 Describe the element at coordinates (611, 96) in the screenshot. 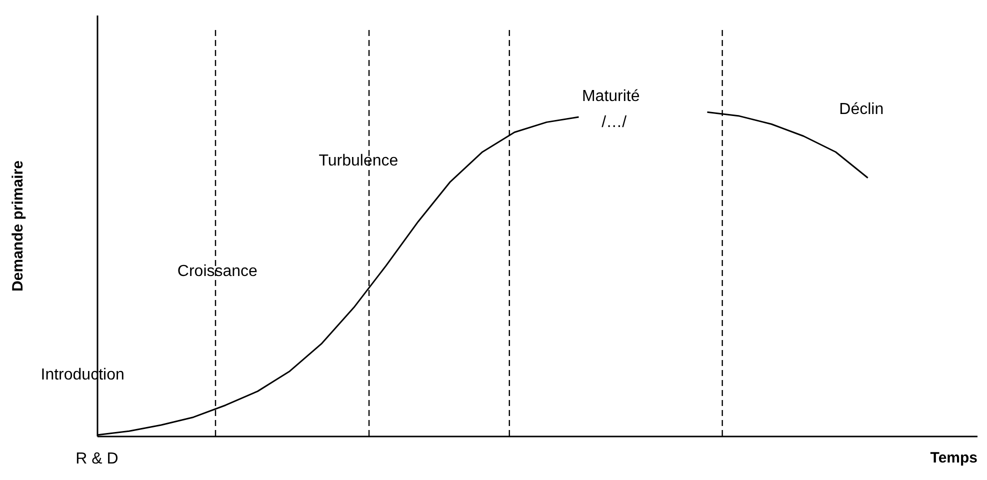

I see `text: Maturité` at that location.